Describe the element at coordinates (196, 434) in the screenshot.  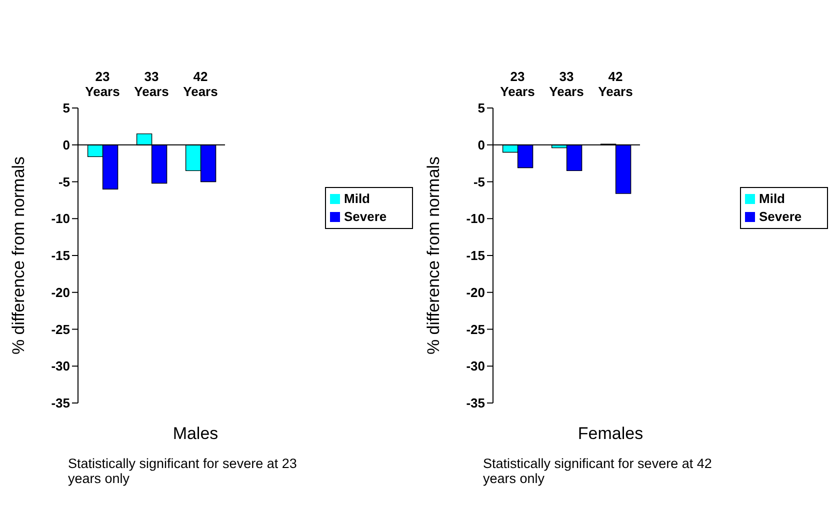
I see `x-axis-title: Males` at that location.